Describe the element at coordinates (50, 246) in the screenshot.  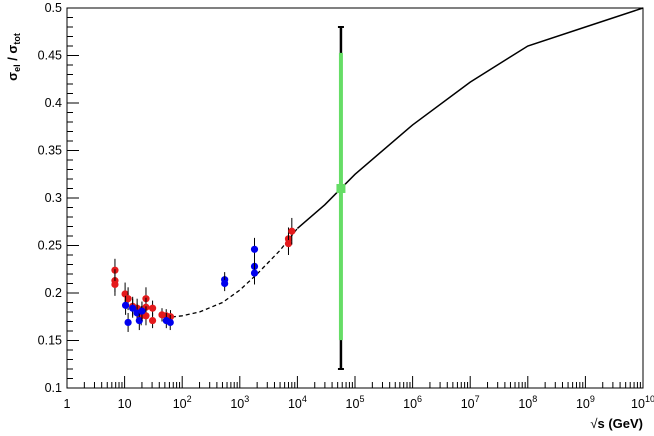
I see `y-tick-label: 0.25` at that location.